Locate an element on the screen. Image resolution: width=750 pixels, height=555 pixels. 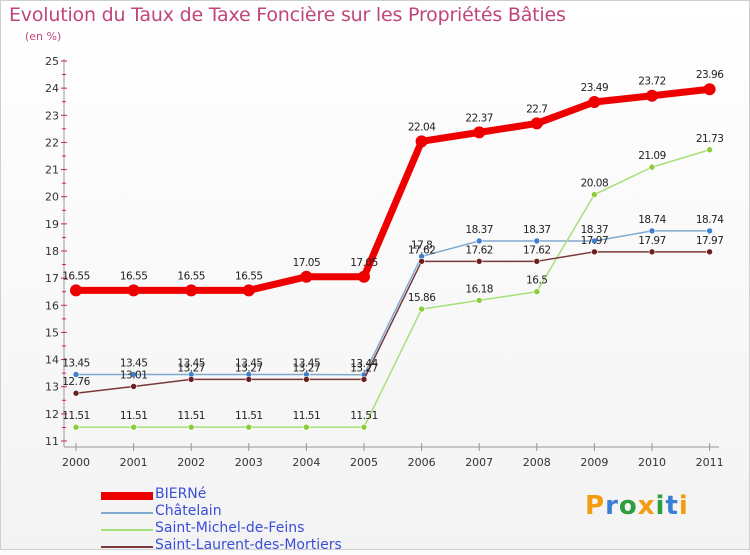
data-label-Chatelain-2004: 13.45 is located at coordinates (307, 364).